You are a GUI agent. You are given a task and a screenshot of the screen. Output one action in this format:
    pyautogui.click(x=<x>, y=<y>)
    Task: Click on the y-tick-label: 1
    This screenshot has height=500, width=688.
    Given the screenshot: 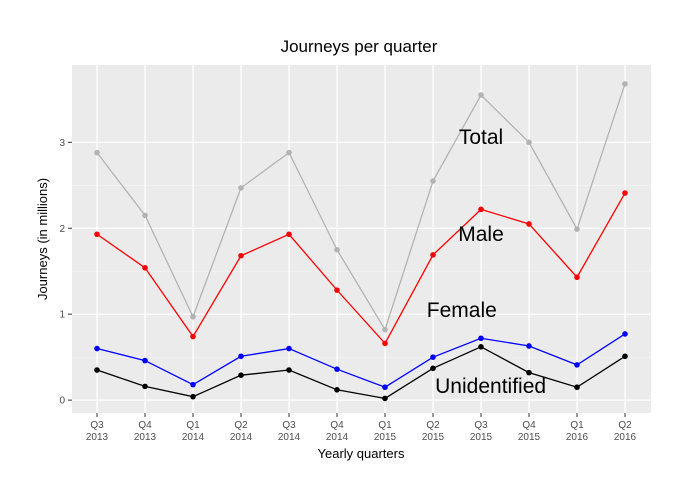 What is the action you would take?
    pyautogui.click(x=62, y=315)
    